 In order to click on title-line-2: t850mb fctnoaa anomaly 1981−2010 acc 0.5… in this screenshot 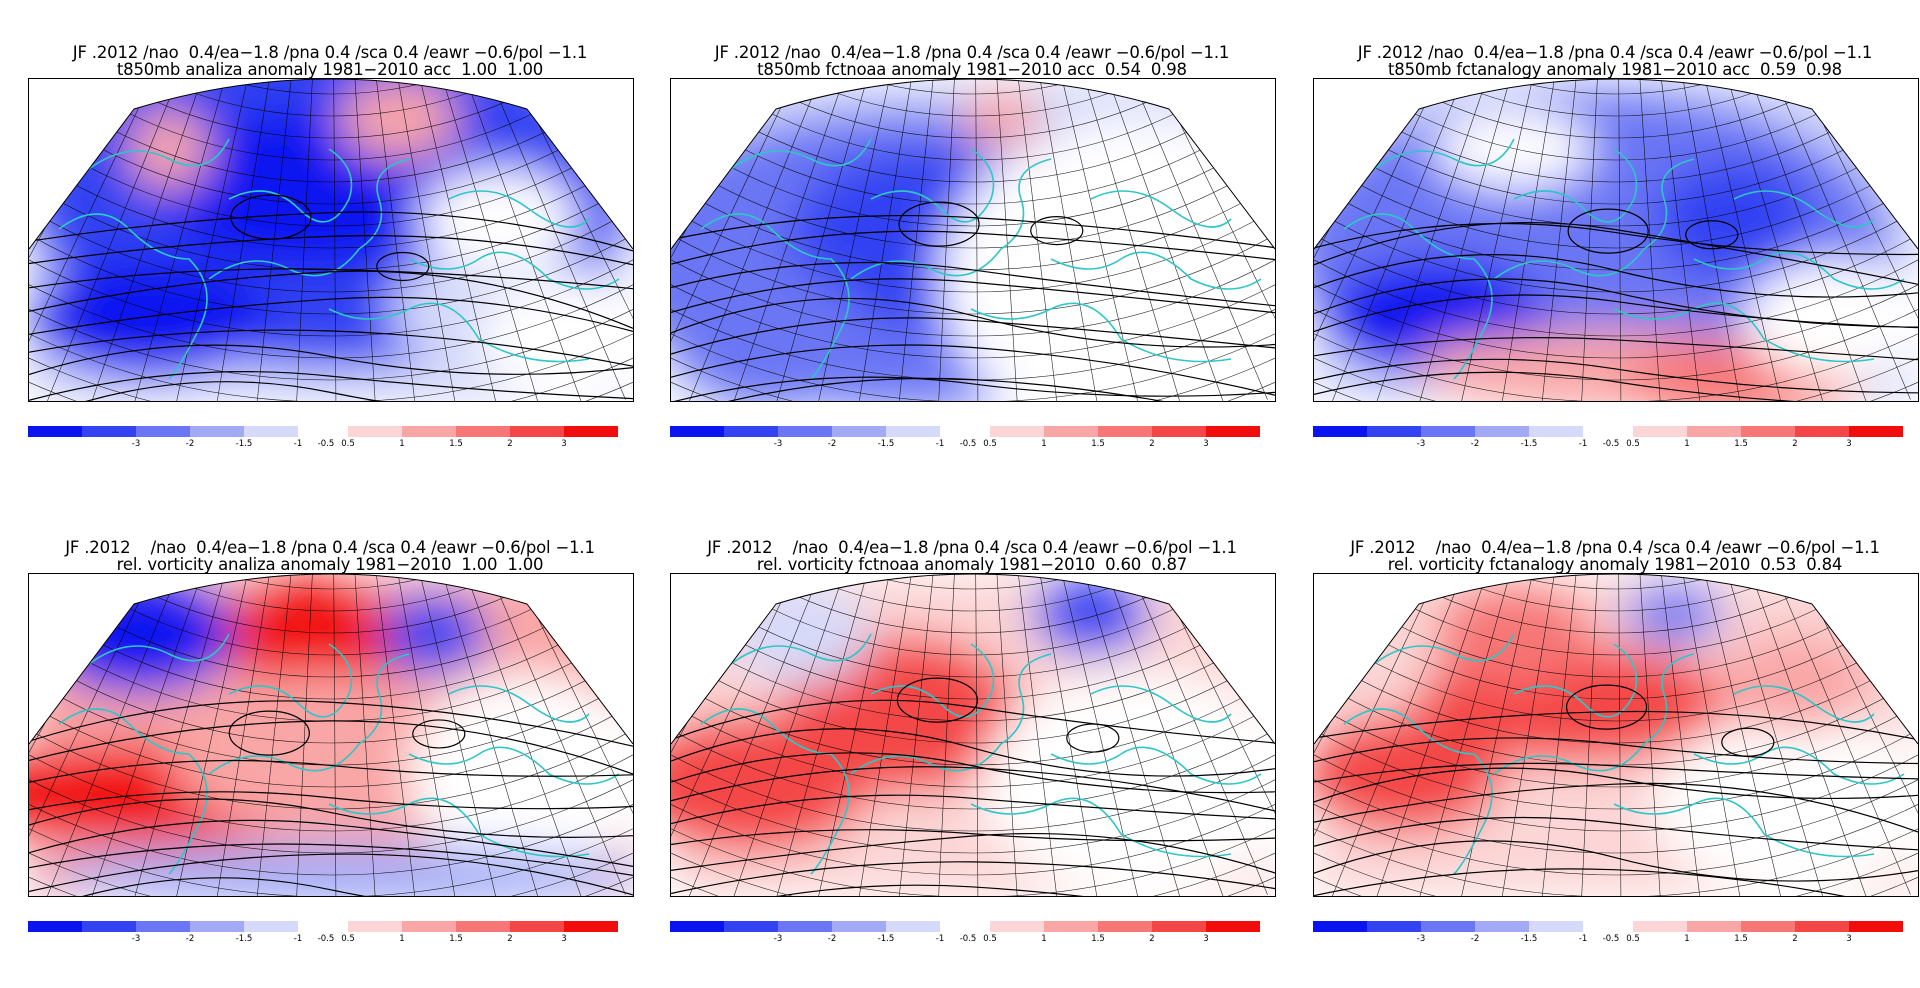, I will do `click(972, 69)`.